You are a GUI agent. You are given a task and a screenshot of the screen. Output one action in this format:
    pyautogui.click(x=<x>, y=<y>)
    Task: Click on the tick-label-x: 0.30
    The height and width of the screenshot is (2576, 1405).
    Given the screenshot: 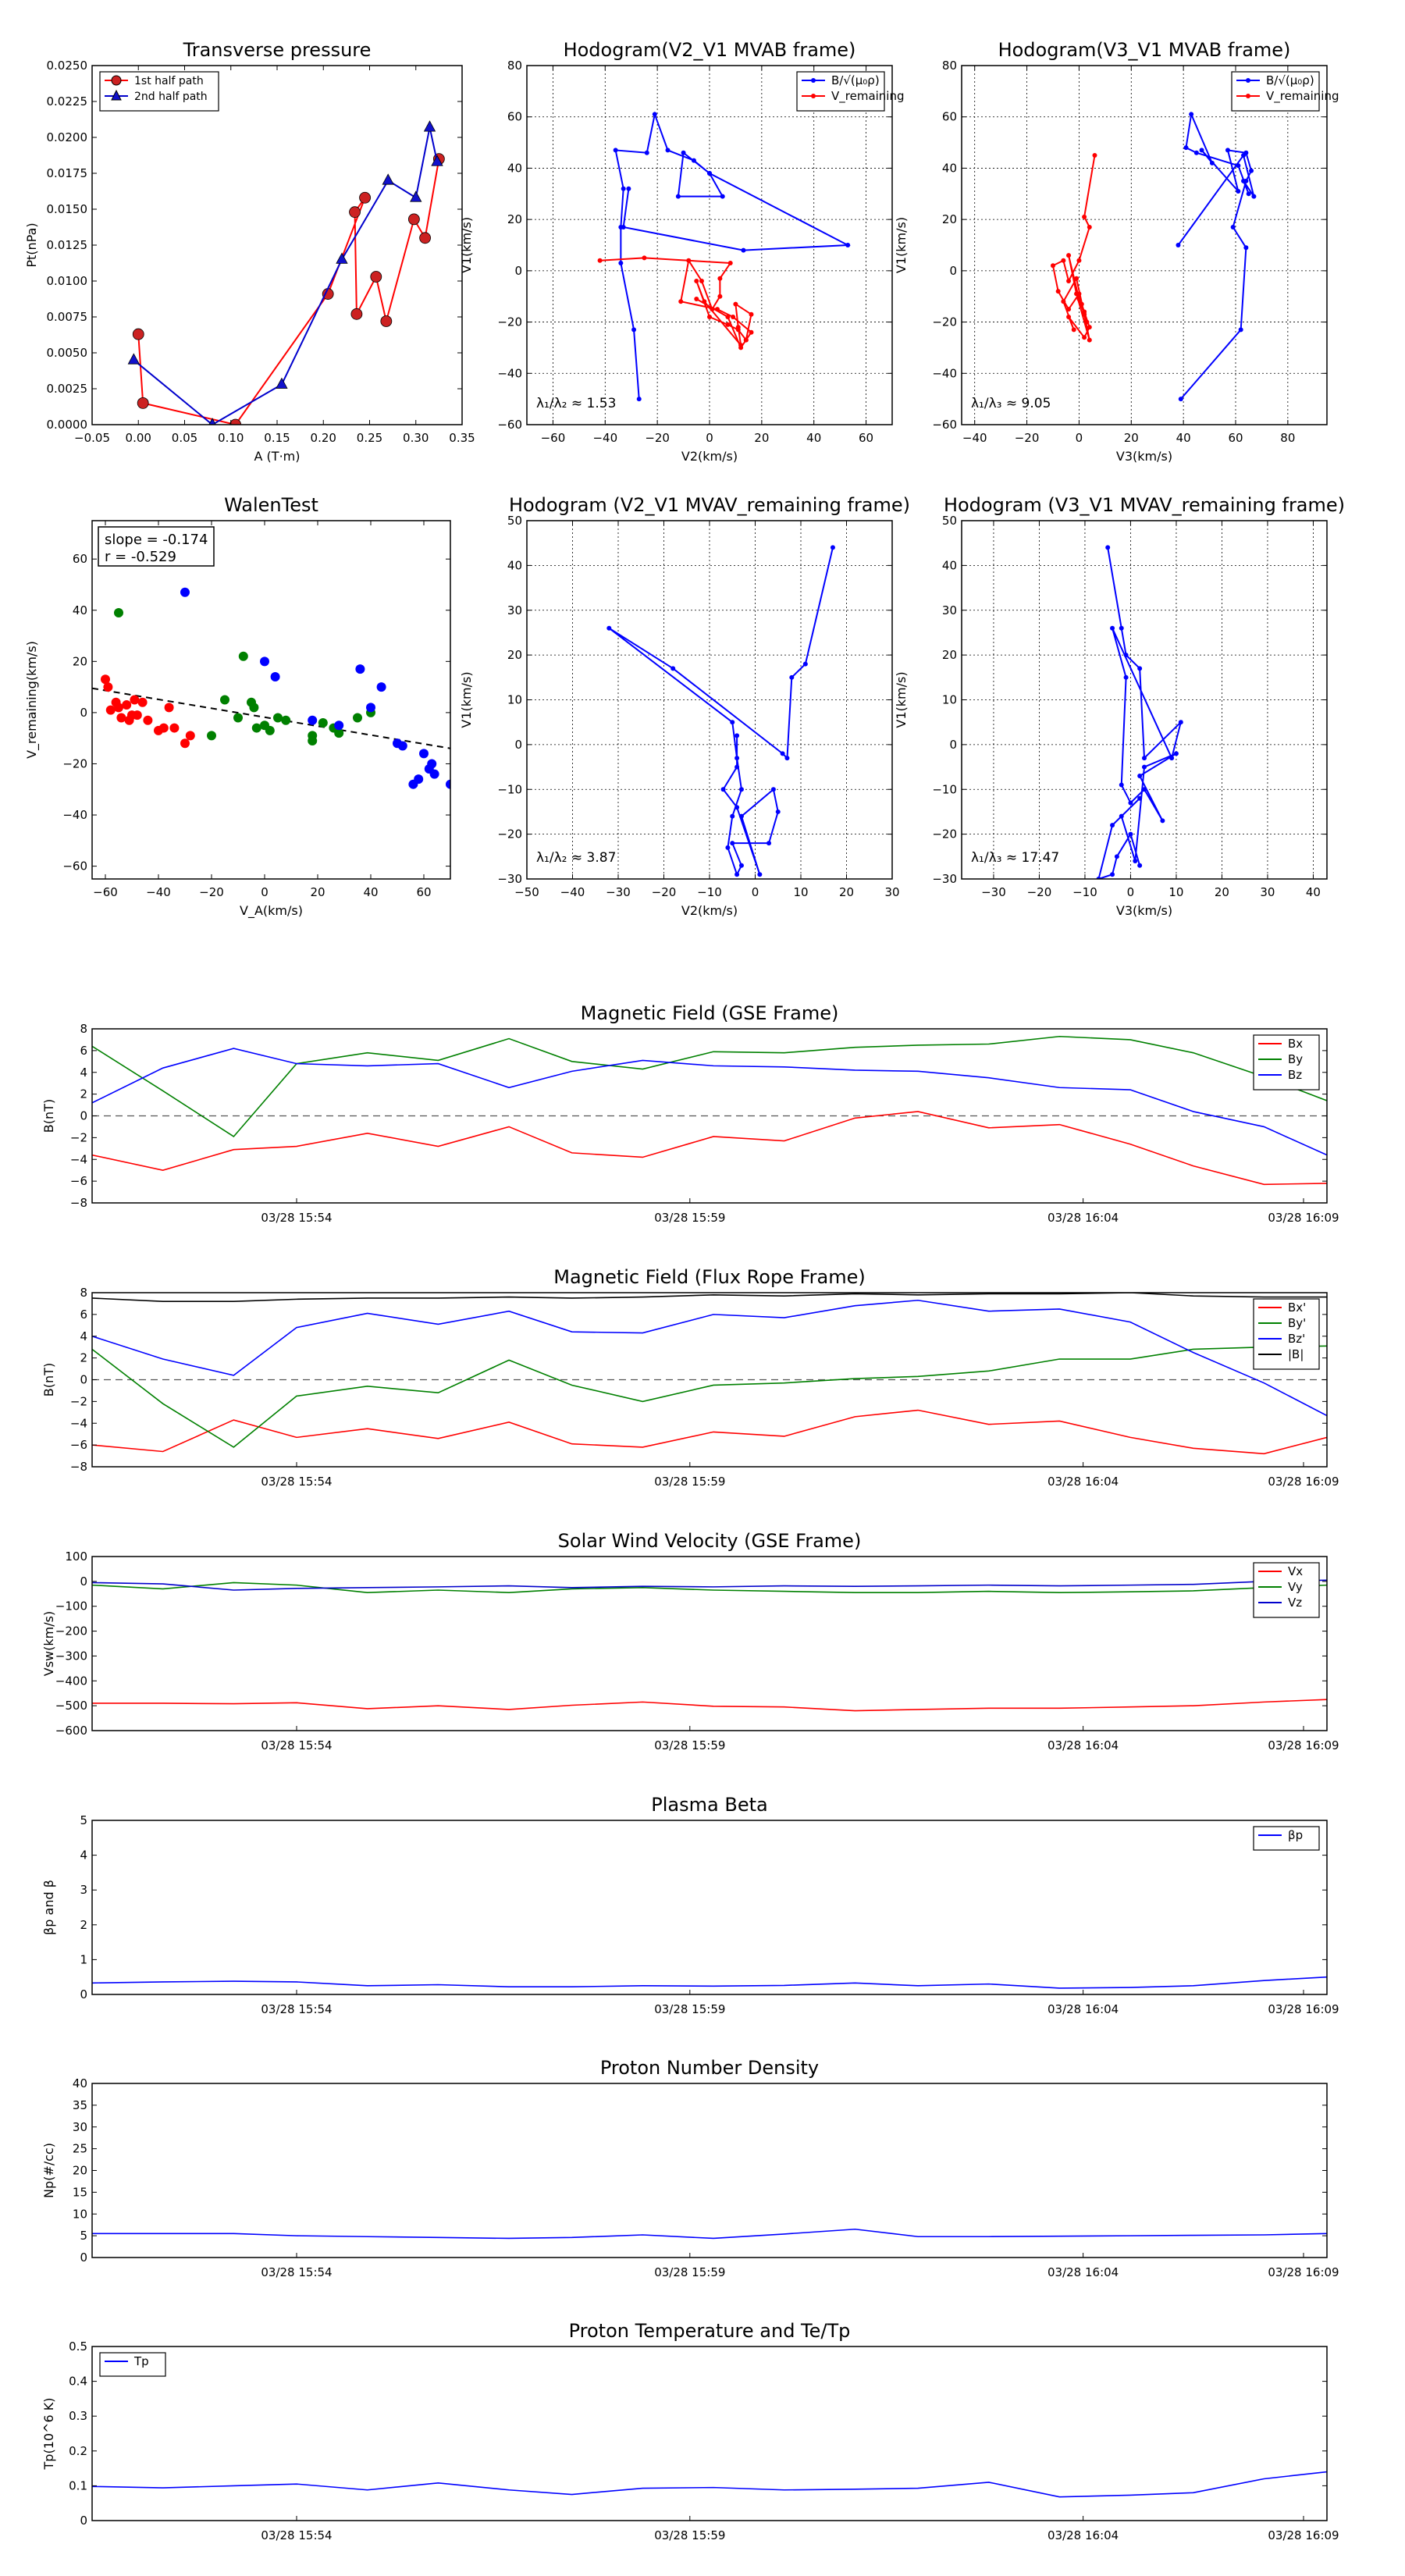 What is the action you would take?
    pyautogui.click(x=416, y=438)
    